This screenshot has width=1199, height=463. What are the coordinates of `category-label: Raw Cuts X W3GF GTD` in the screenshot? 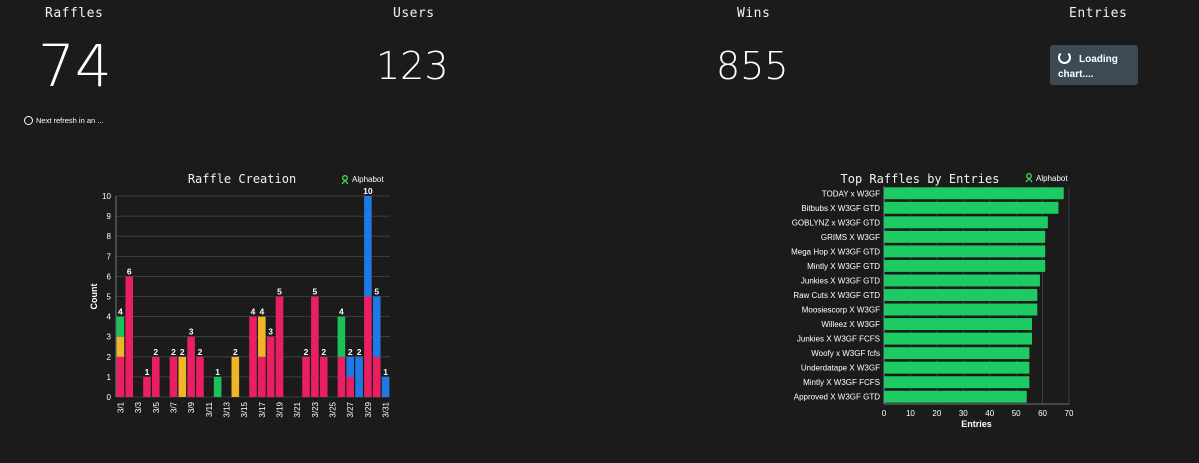 It's located at (836, 295).